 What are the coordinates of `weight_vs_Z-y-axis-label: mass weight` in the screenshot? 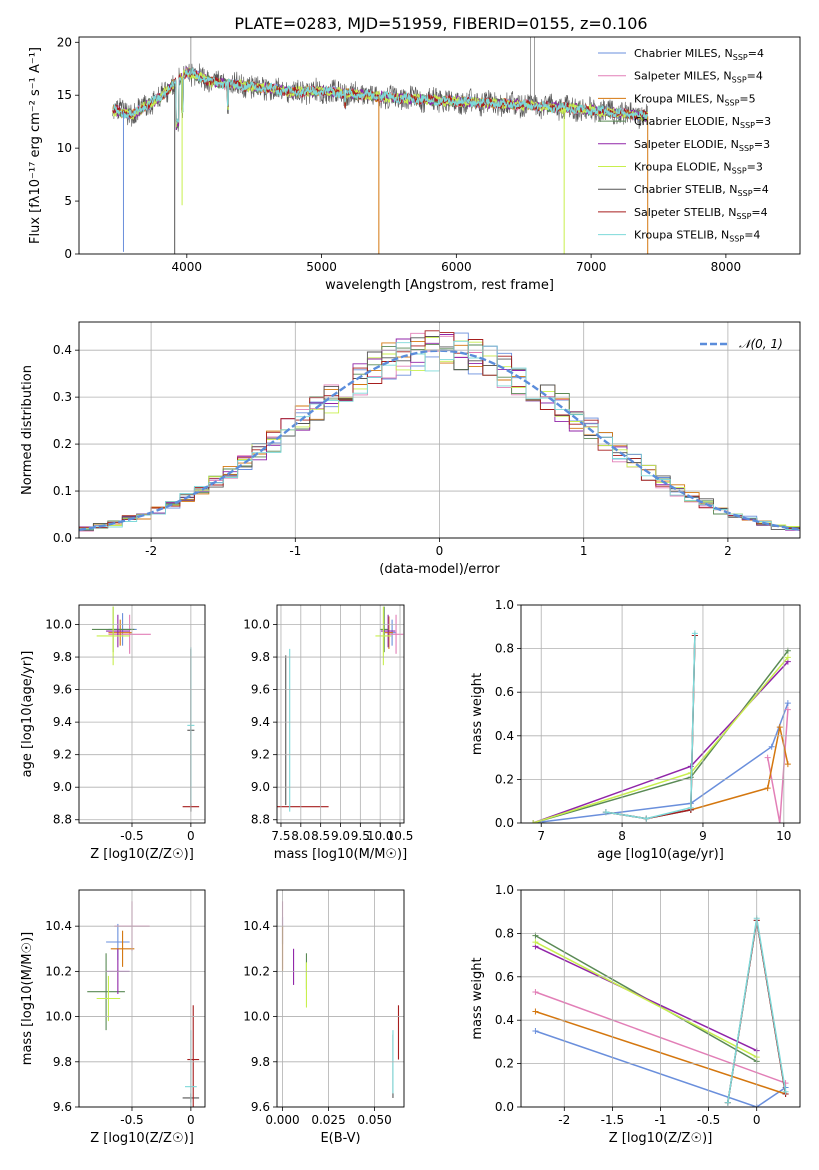 It's located at (477, 998).